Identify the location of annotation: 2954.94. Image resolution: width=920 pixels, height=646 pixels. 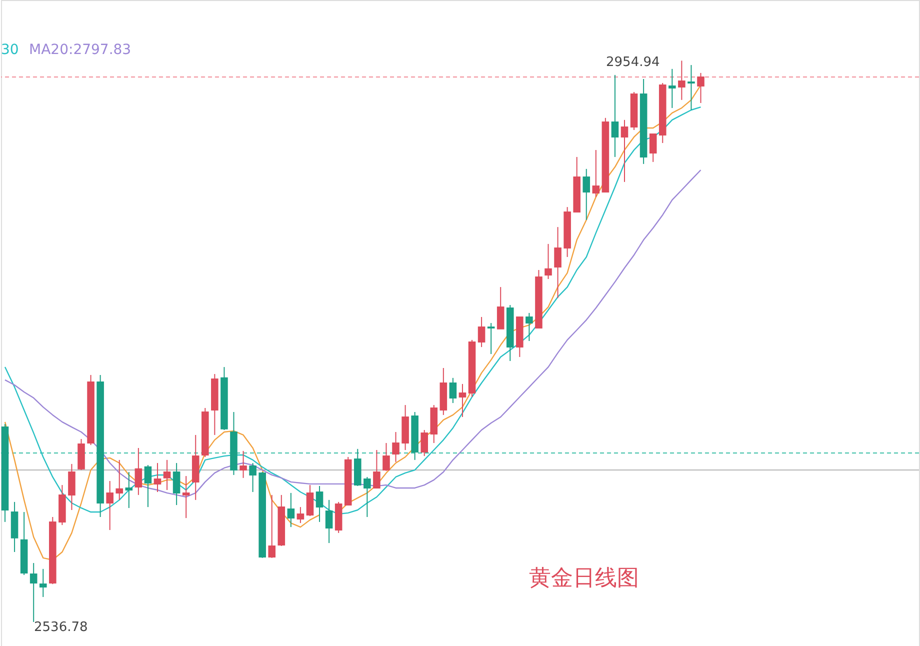
(633, 62).